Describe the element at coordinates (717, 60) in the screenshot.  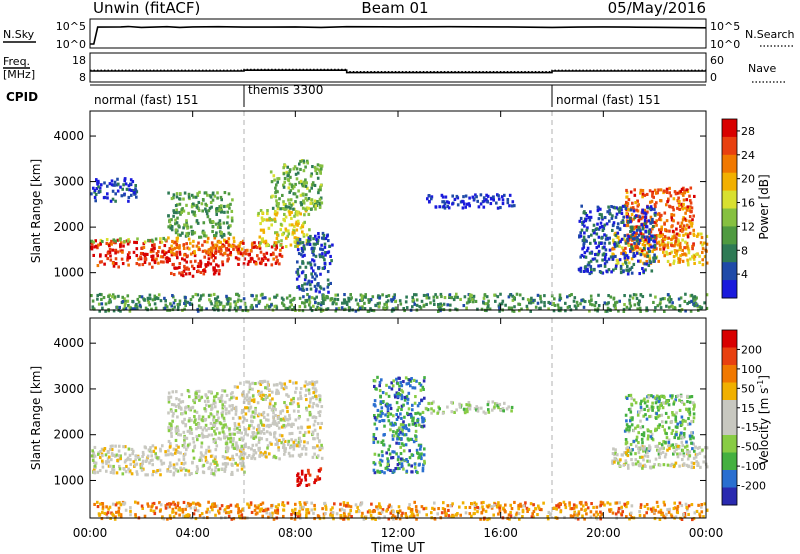
I see `nave-tick-label: 60` at that location.